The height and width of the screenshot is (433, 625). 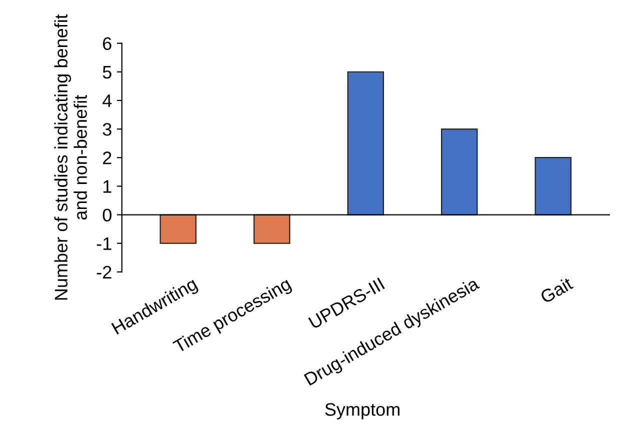 I want to click on y-axis-title: Number of studies indicating benefit and non-benefit, so click(x=70, y=157).